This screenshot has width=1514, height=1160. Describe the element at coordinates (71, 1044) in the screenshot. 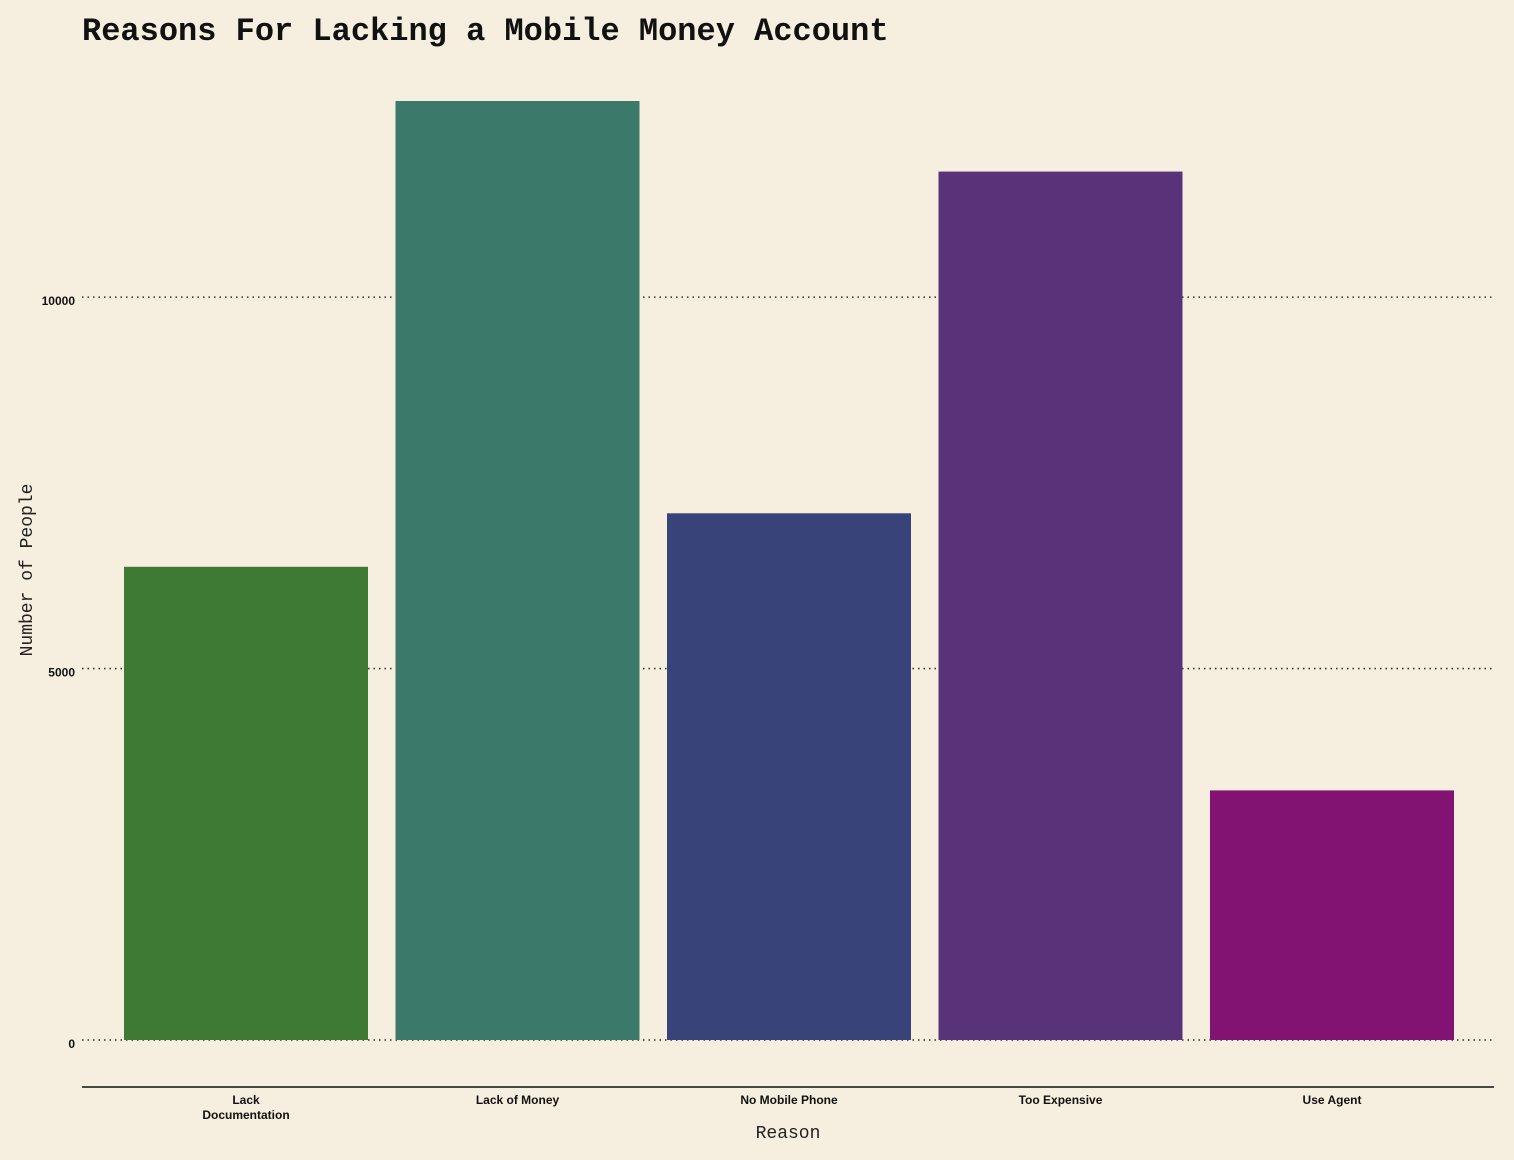

I see `y-tick-label: 0` at that location.